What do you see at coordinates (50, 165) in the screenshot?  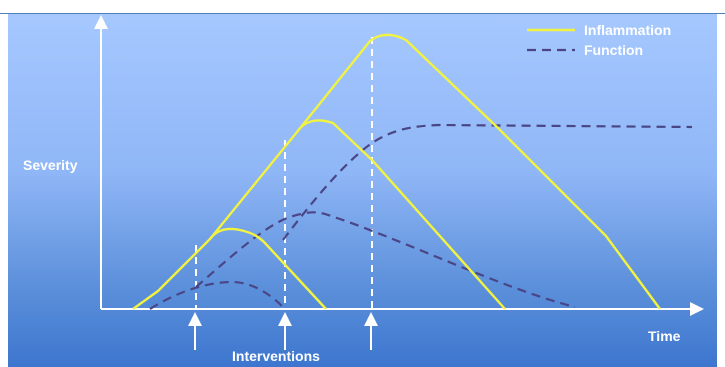 I see `y-axis-label: Severity` at bounding box center [50, 165].